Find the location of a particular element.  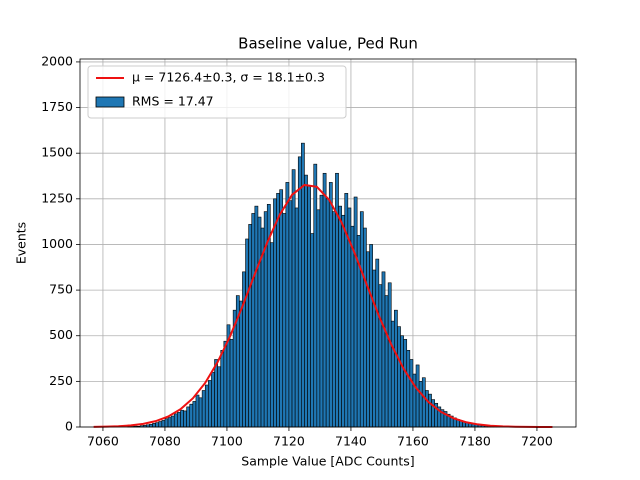

x-axis-label: Sample Value [ADC Counts] is located at coordinates (327, 461).